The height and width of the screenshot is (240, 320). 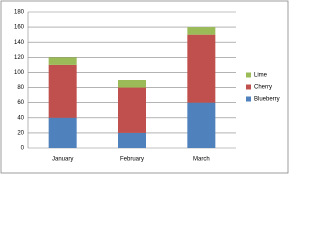 I want to click on y-tick-label: 160, so click(x=19, y=28).